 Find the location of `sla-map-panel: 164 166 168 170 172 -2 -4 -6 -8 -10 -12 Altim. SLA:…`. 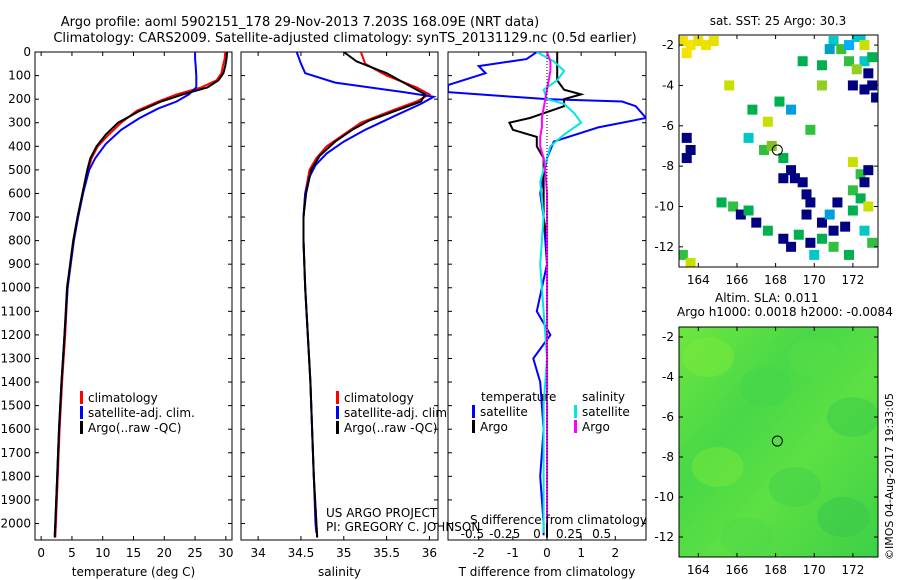

sla-map-panel: 164 166 168 170 172 -2 -4 -6 -8 -10 -12 Altim. SLA:… is located at coordinates (773, 434).